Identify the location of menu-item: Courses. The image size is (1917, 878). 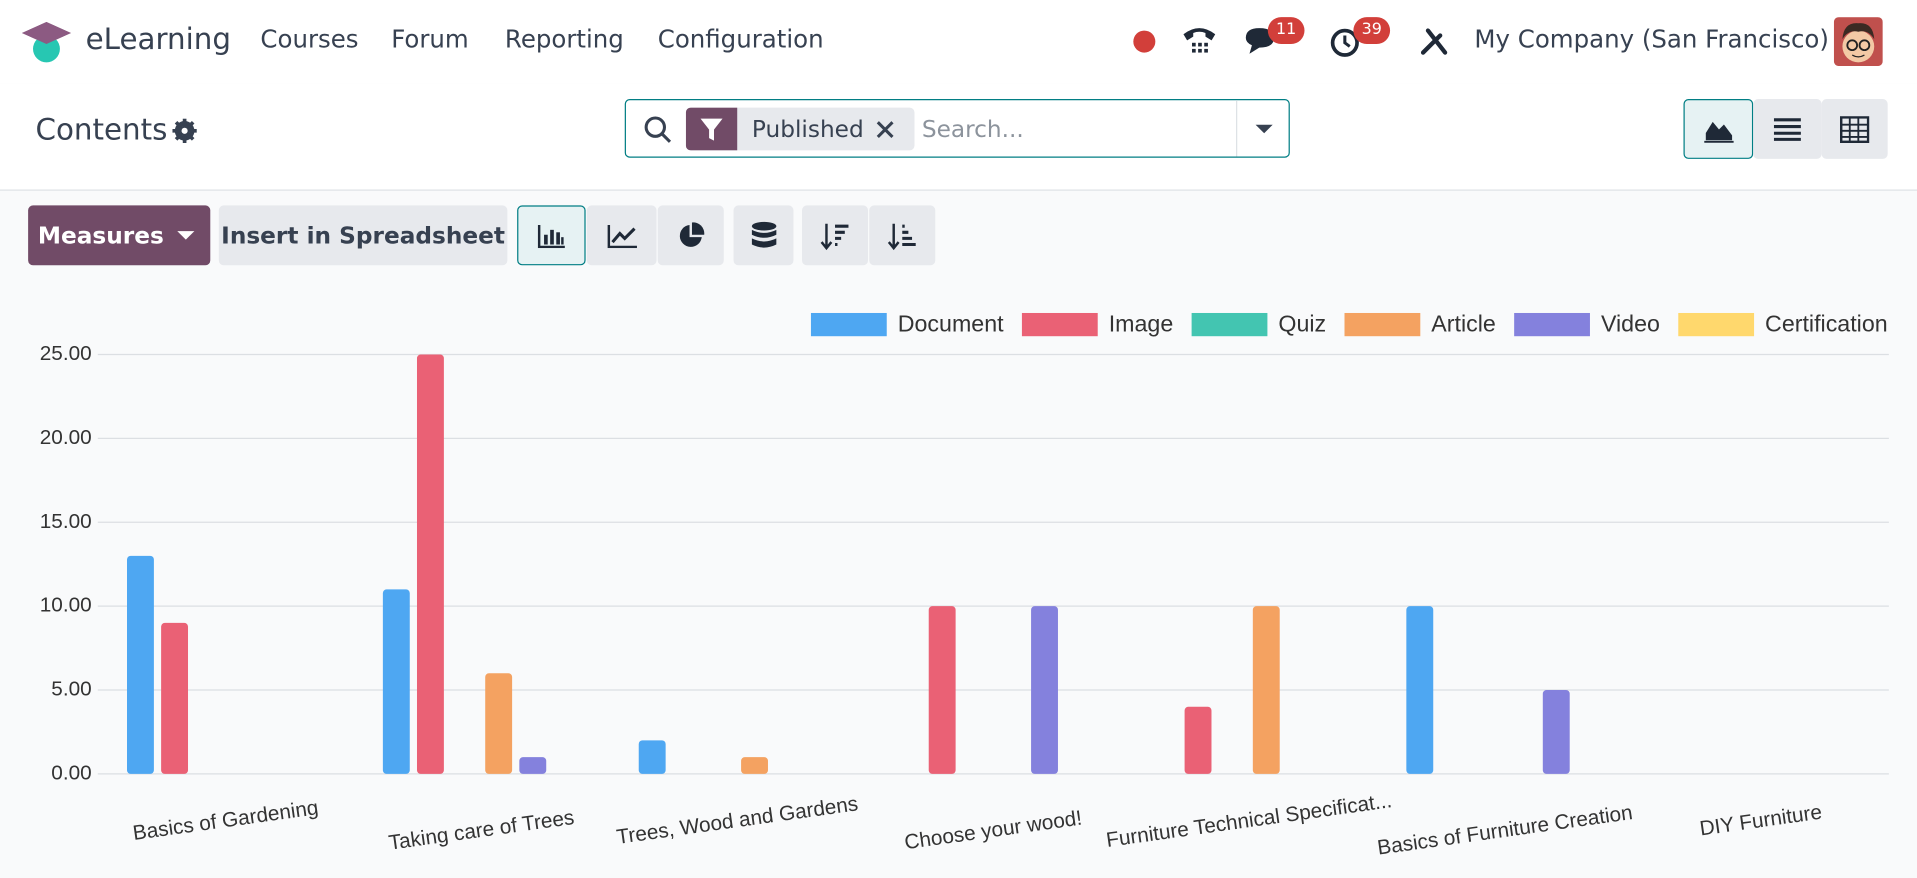
(309, 39).